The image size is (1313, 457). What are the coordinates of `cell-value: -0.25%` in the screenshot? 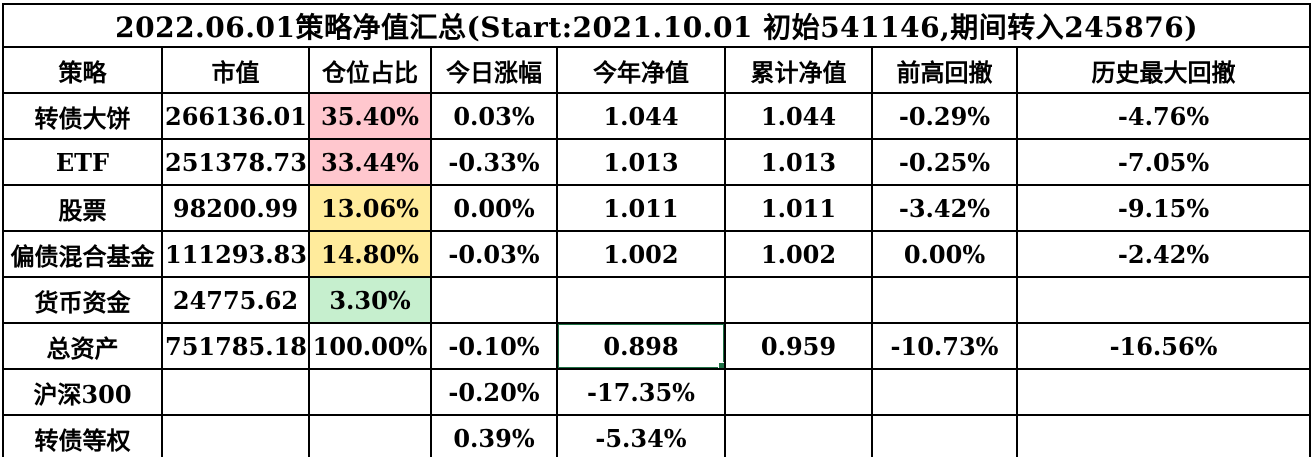 It's located at (944, 162).